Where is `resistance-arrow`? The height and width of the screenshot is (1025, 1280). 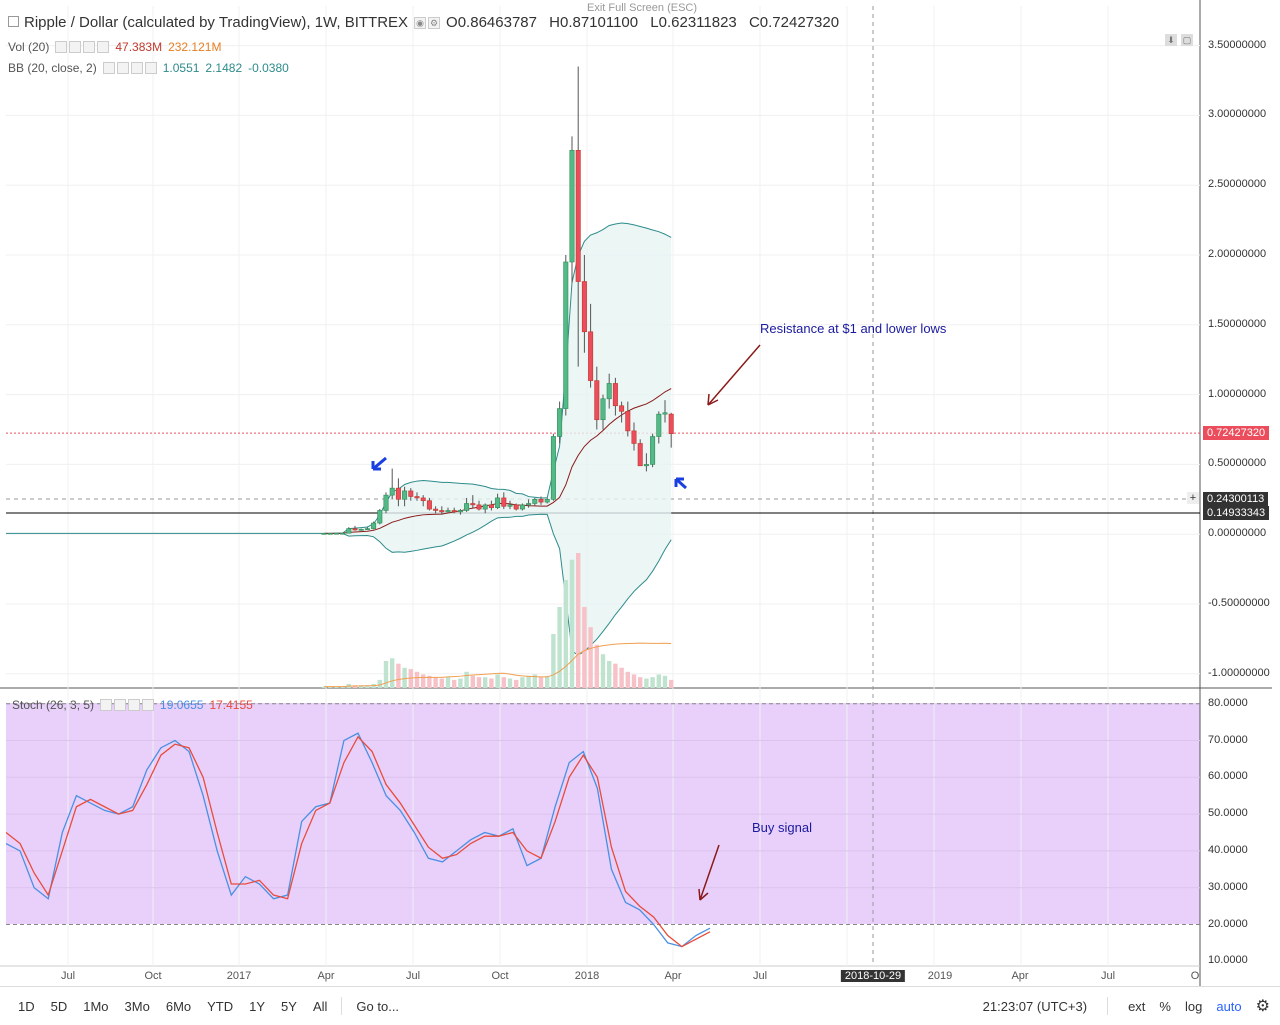
resistance-arrow is located at coordinates (734, 375).